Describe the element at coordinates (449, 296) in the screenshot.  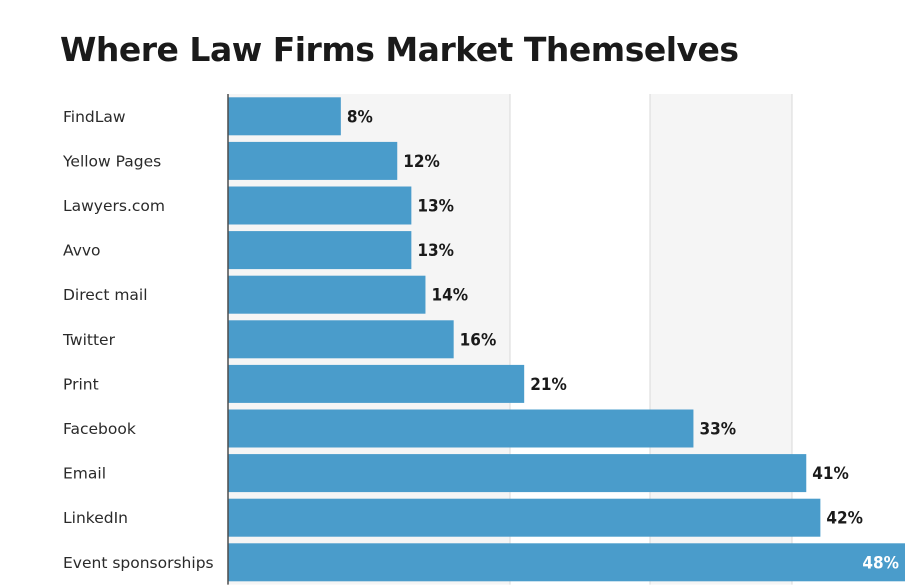
I see `value-label: 14%` at that location.